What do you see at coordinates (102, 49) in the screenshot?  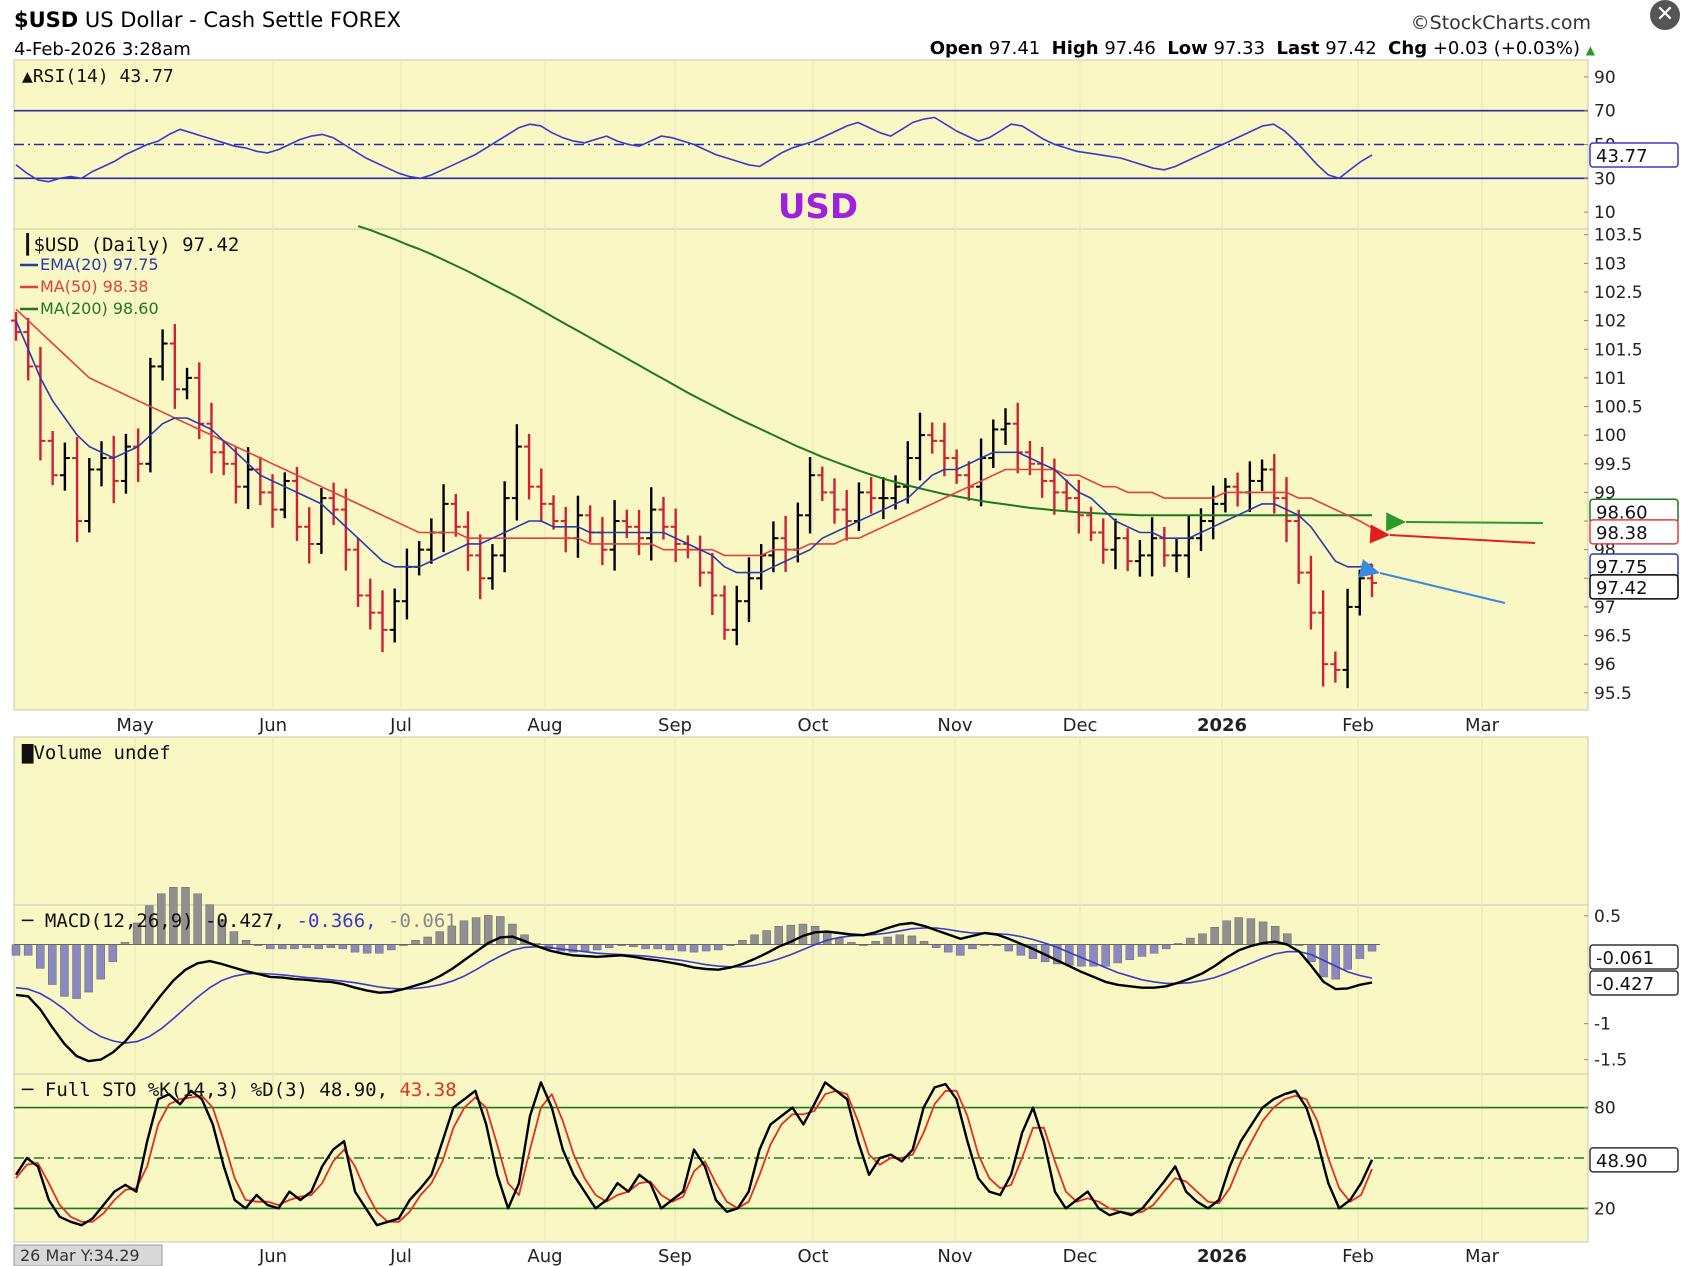 I see `chart-date: 4-Feb-2026 3:28am` at bounding box center [102, 49].